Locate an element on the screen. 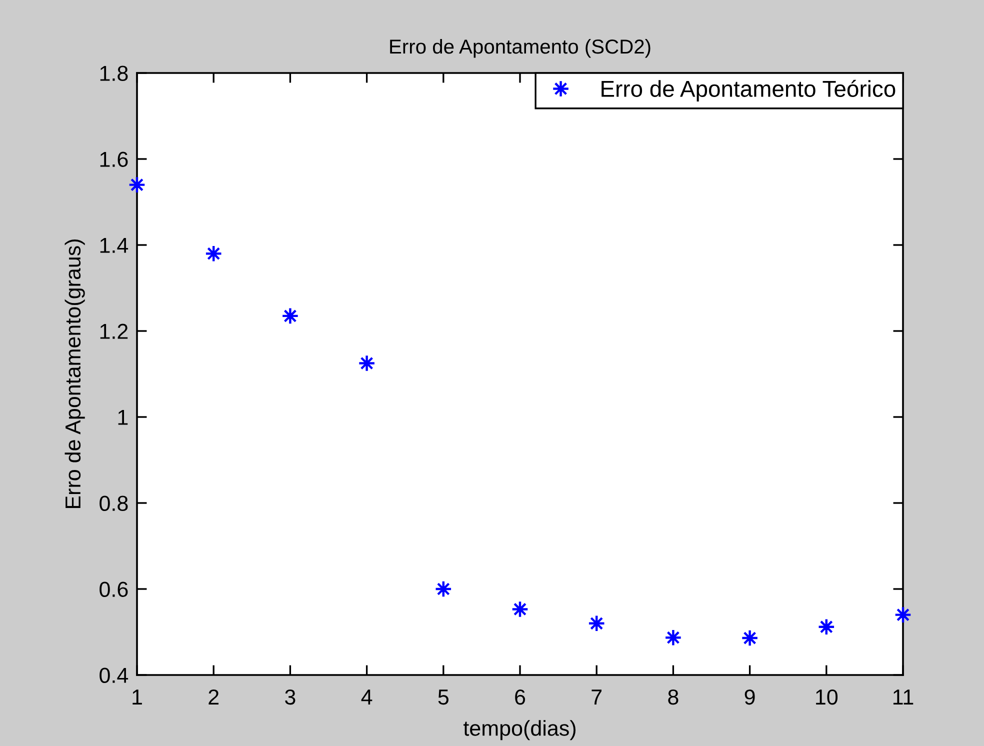  x-tick-label: 6 is located at coordinates (520, 697).